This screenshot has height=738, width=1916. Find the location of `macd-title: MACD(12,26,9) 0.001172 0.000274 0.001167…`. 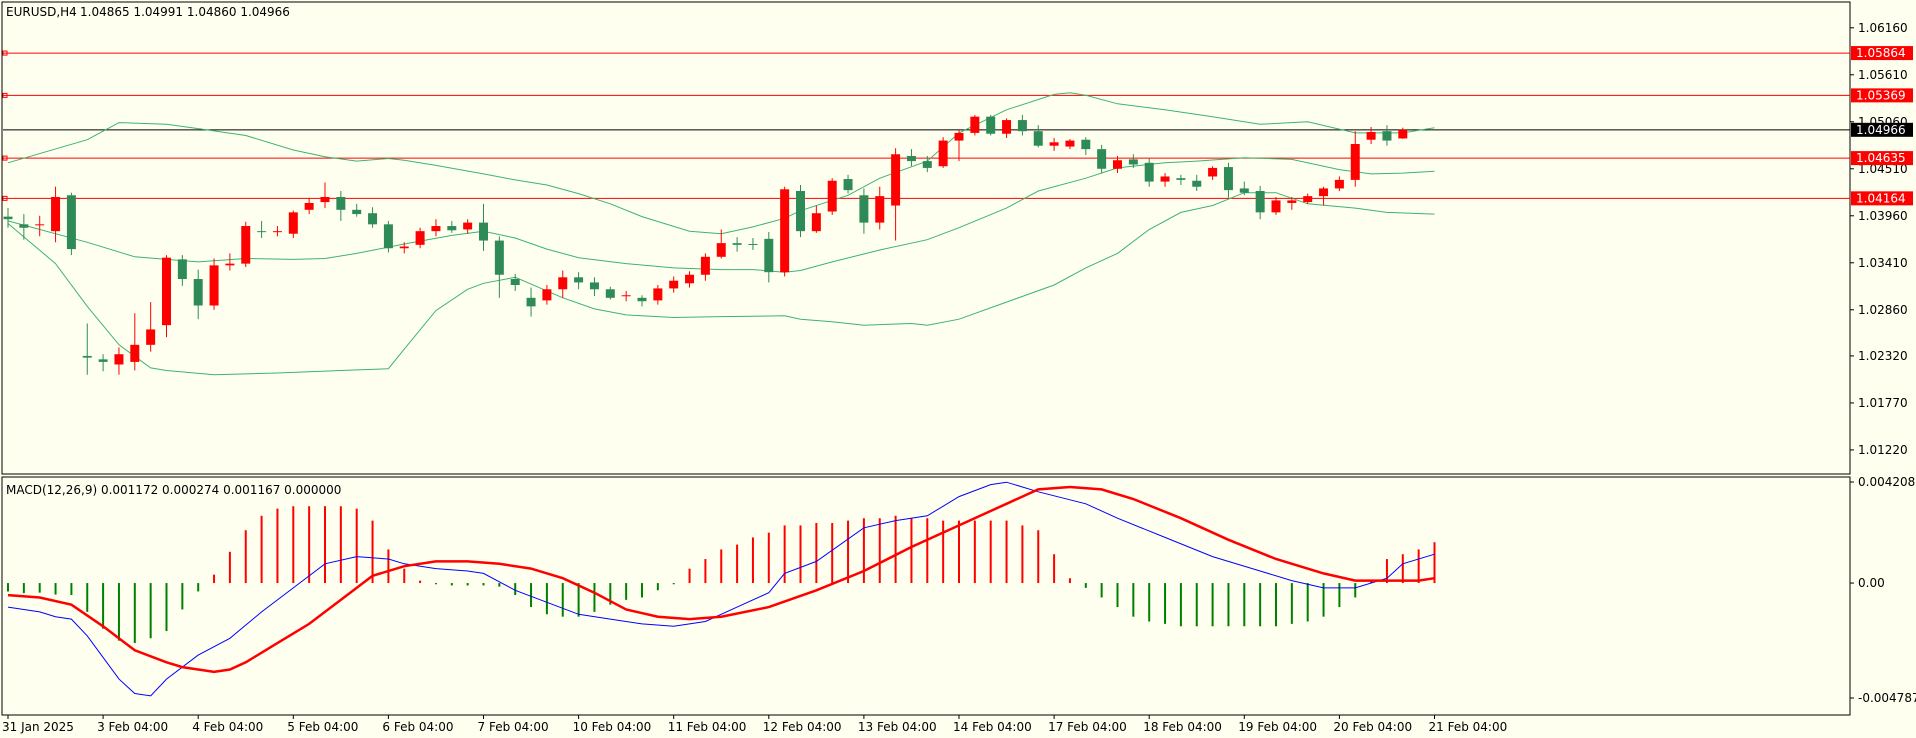

macd-title: MACD(12,26,9) 0.001172 0.000274 0.001167… is located at coordinates (173, 490).